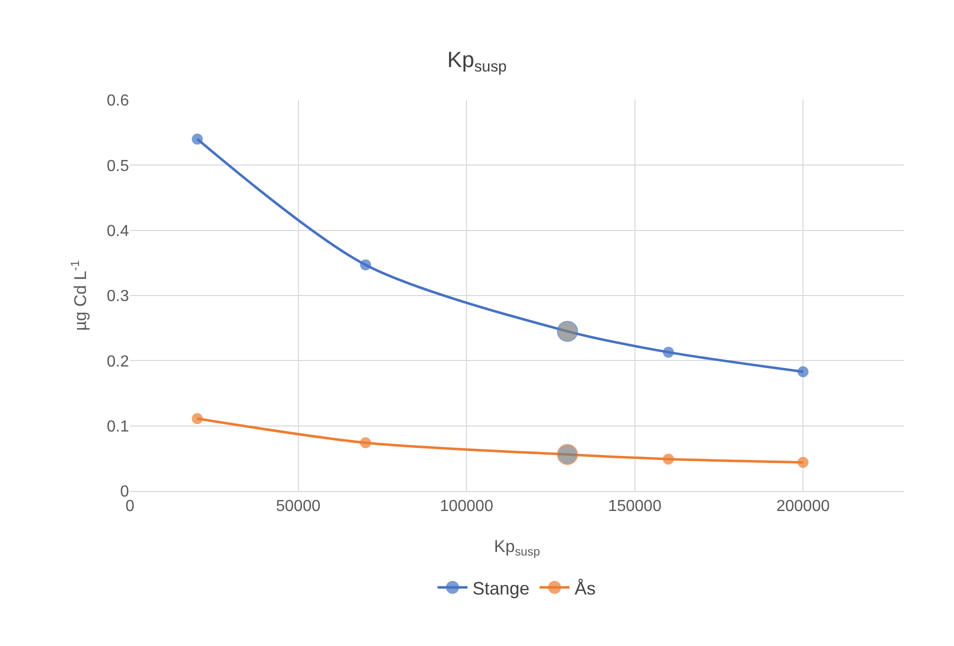  I want to click on x-tick-label: 50000, so click(298, 507).